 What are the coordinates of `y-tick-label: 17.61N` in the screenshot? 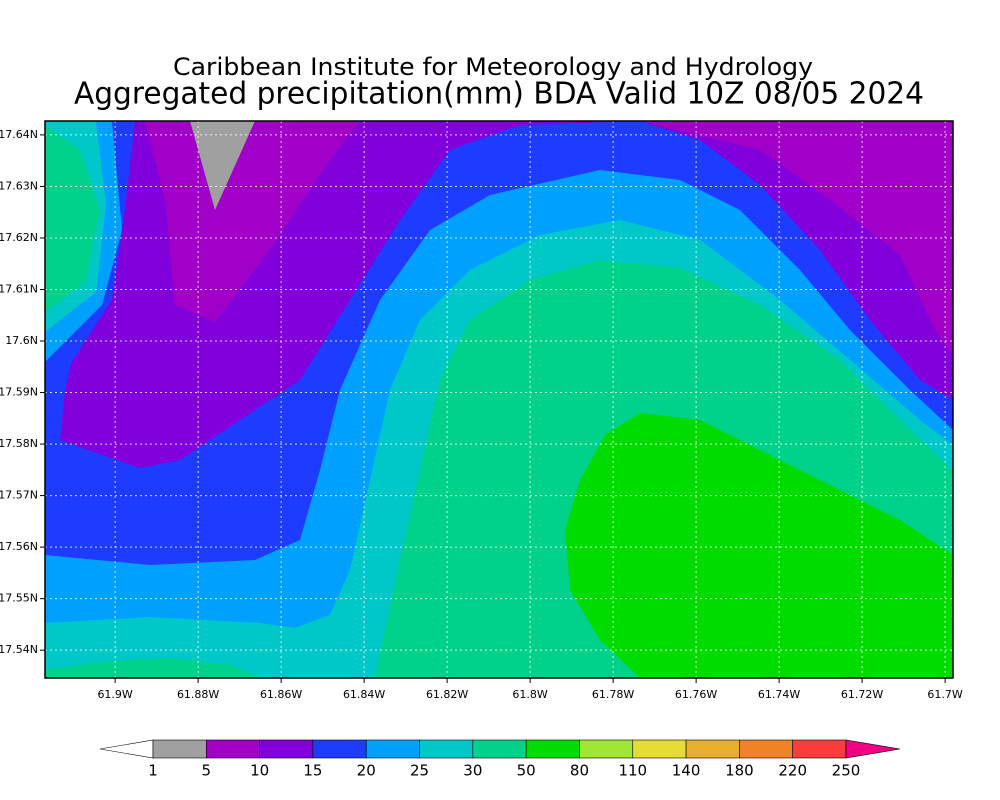 It's located at (19, 288).